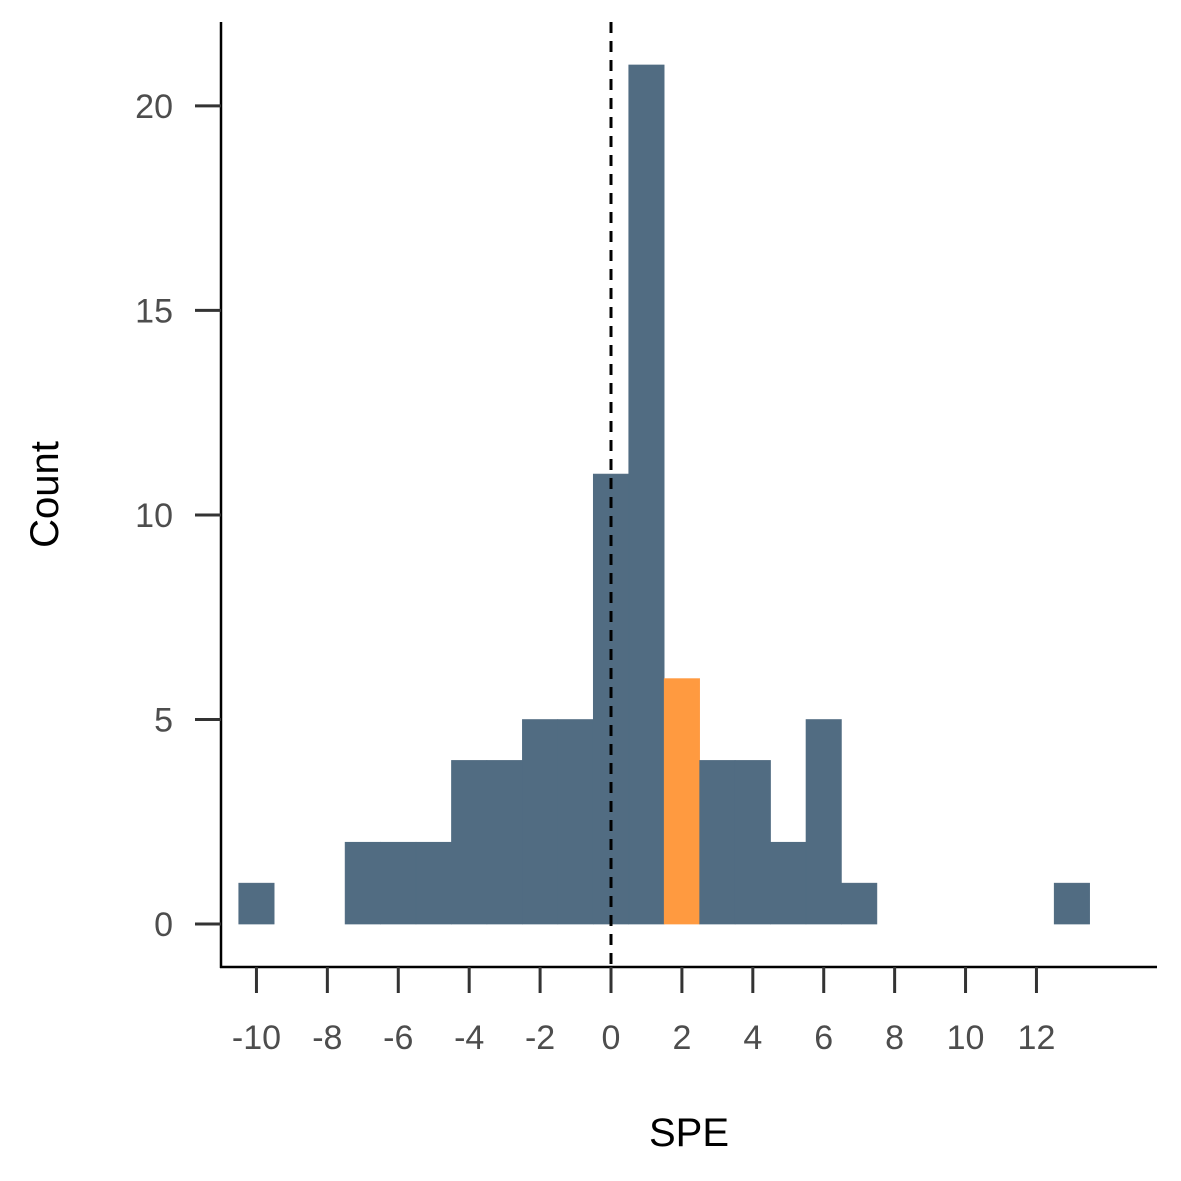  What do you see at coordinates (643, 1012) in the screenshot?
I see `x-axis-ticks: -10 -8 -6 -4 -2 0 2 4 6 8 10 12` at bounding box center [643, 1012].